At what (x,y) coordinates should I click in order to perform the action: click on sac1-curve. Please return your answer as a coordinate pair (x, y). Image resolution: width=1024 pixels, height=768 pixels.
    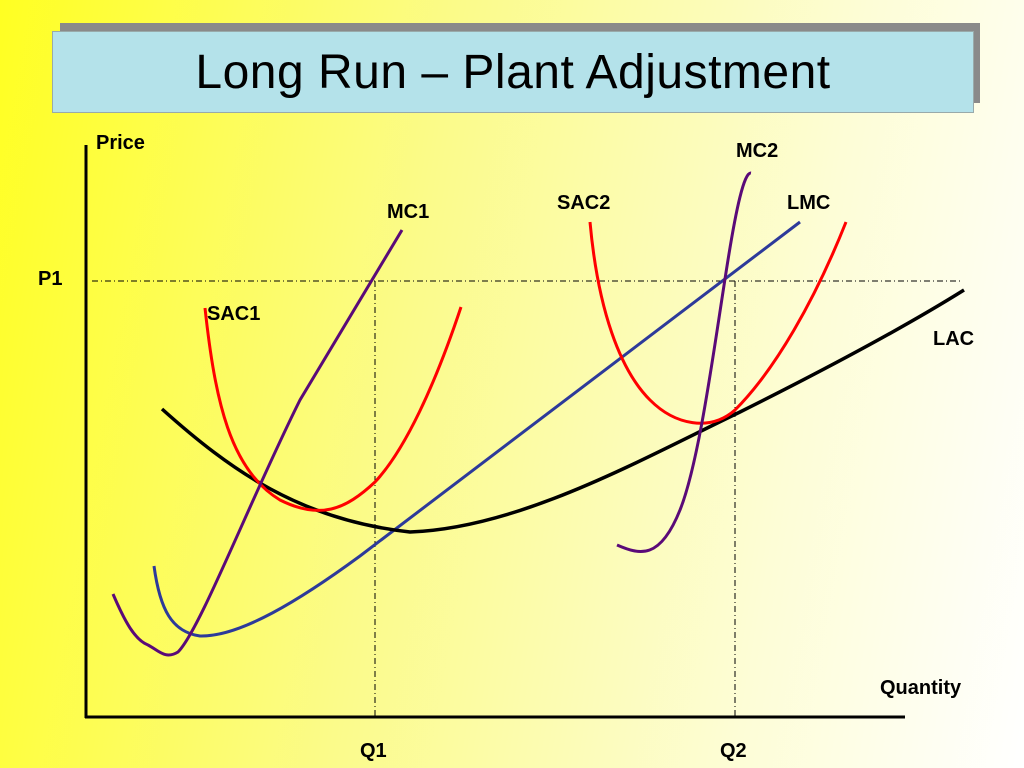
    Looking at the image, I should click on (333, 409).